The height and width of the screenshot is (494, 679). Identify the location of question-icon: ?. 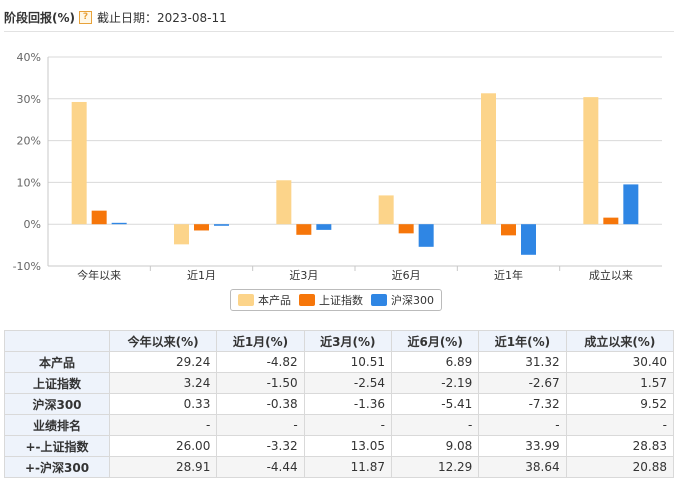
(85, 17).